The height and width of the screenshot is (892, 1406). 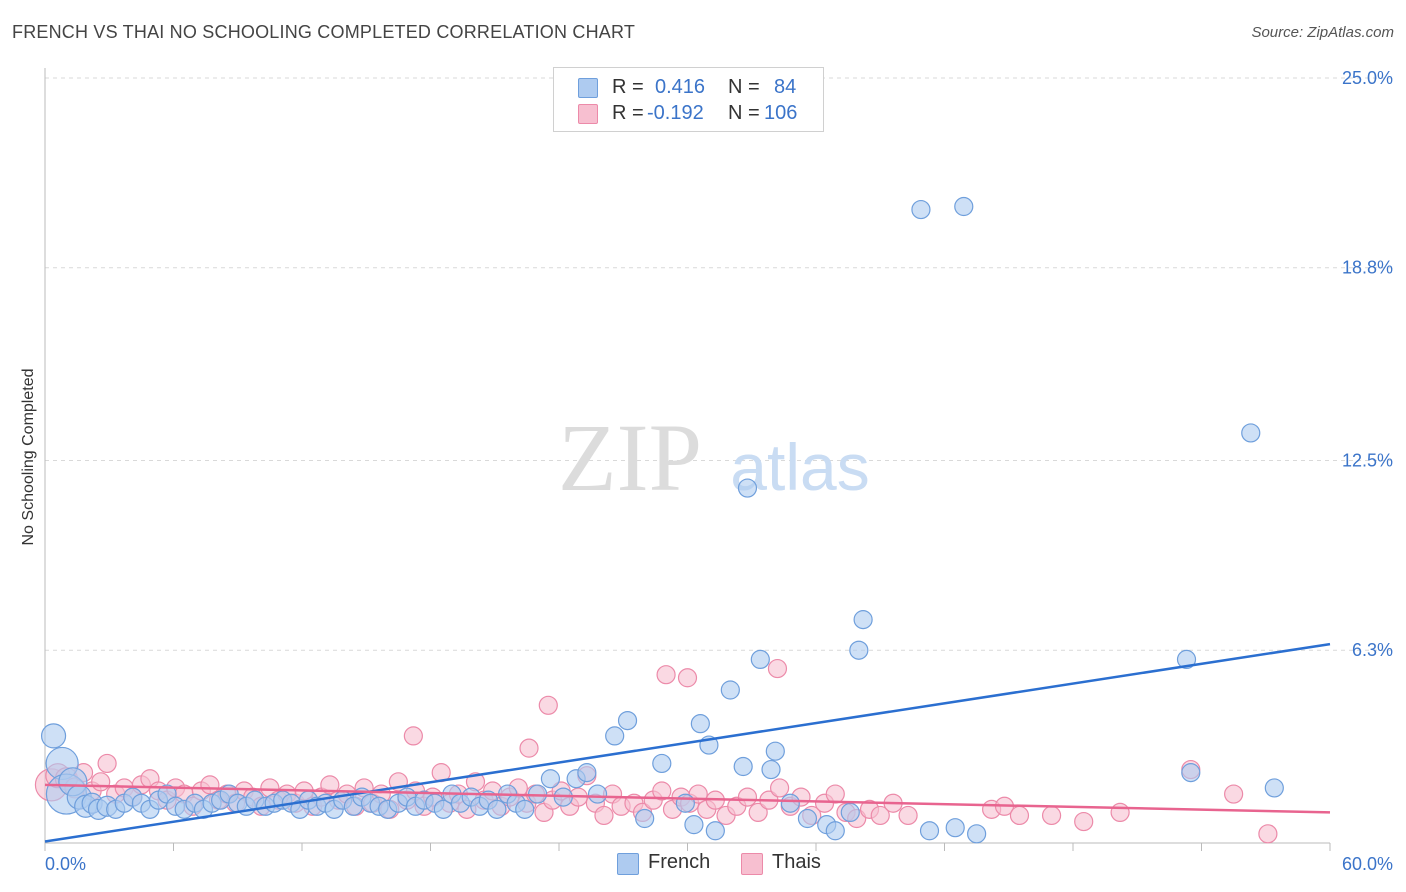 I want to click on correlation-legend: R = 0.416 N = 84 R = -0.192 N = 106, so click(x=688, y=99).